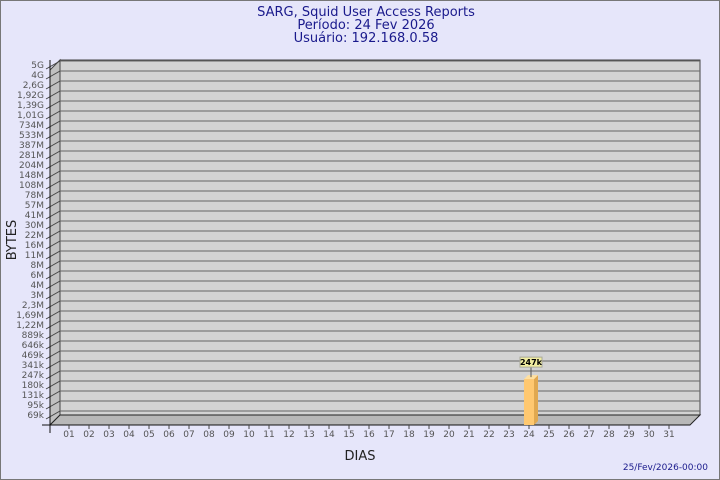  I want to click on chart-title: SARG, Squid User Access Reports, so click(366, 12).